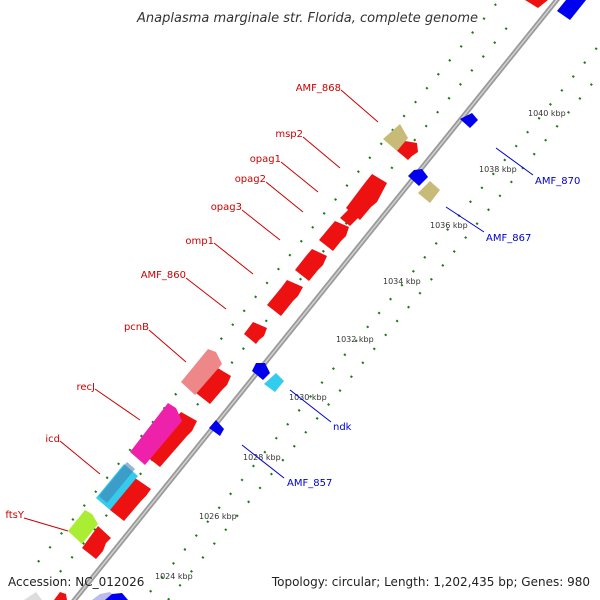  What do you see at coordinates (289, 134) in the screenshot?
I see `label-msp2: msp2` at bounding box center [289, 134].